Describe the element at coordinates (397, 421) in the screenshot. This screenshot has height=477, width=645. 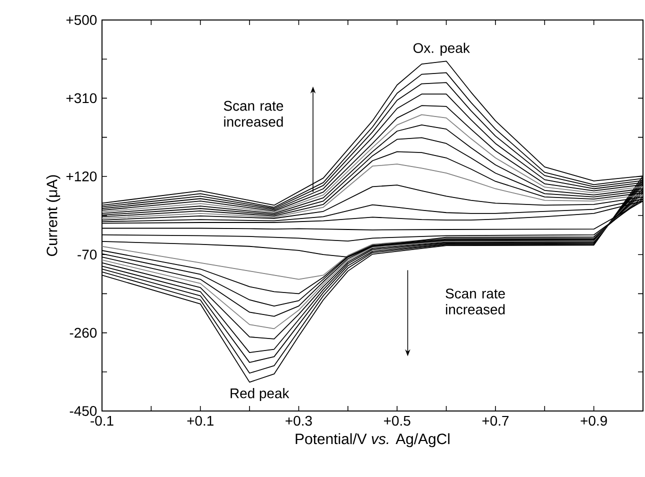
I see `x-tick-label: +0.5` at that location.